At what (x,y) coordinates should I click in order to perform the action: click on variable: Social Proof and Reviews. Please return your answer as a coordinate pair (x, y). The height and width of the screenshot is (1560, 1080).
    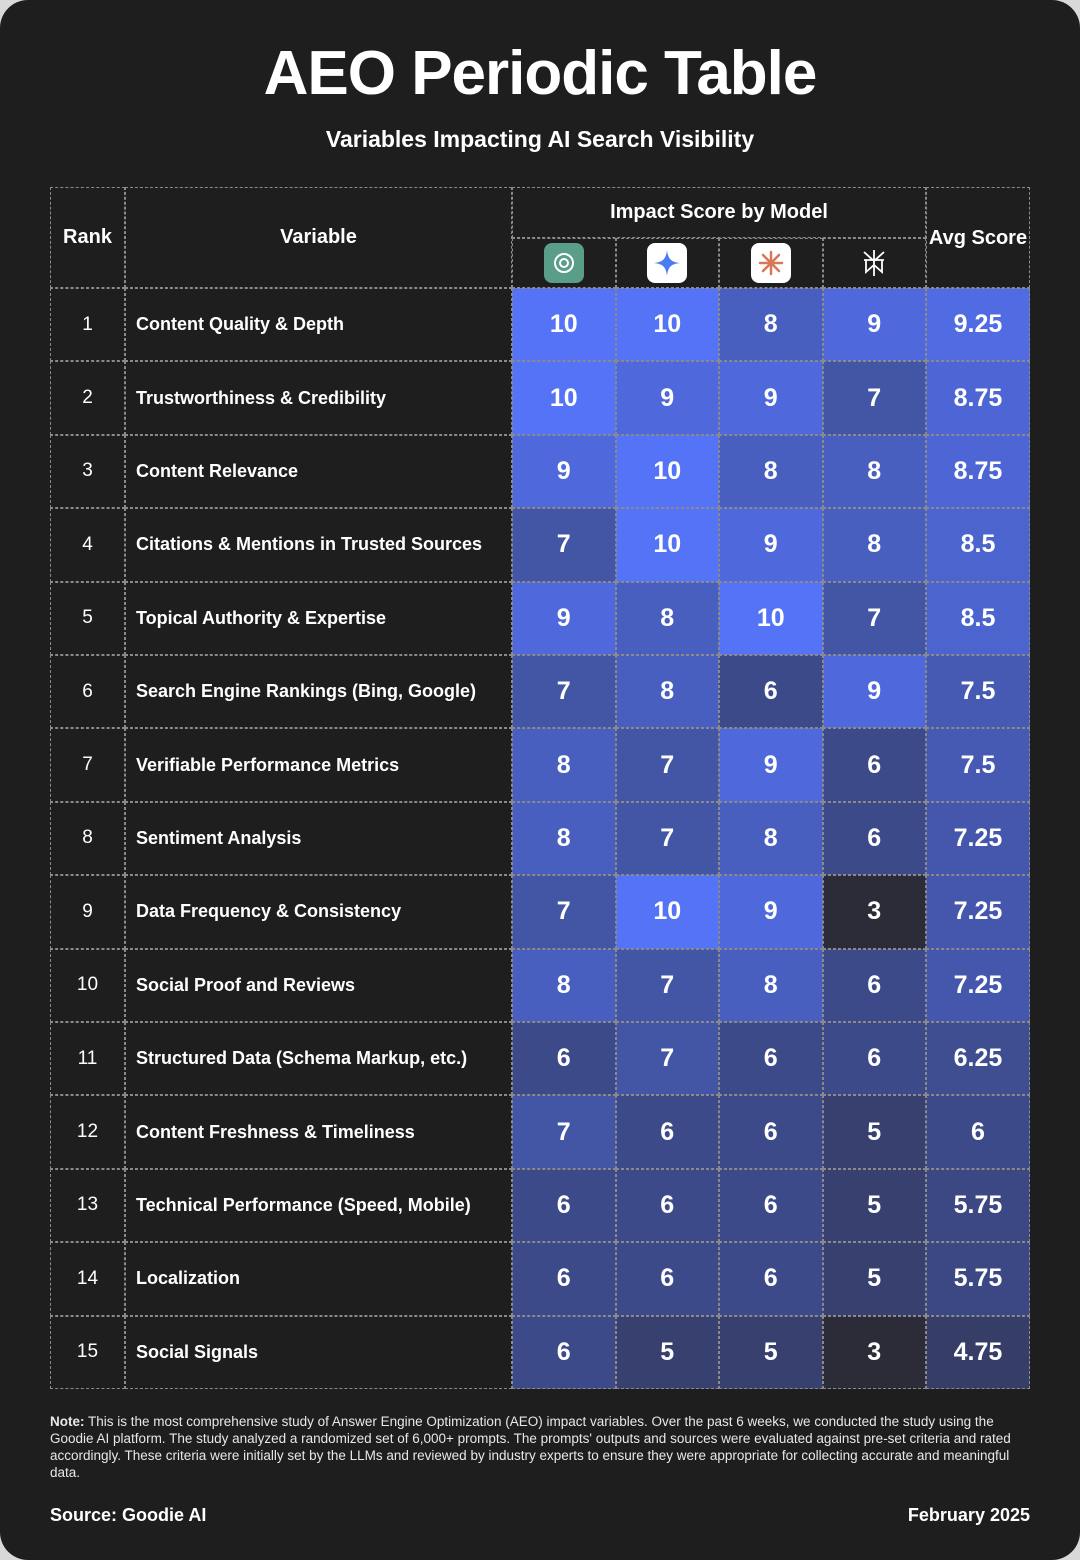
    Looking at the image, I should click on (318, 985).